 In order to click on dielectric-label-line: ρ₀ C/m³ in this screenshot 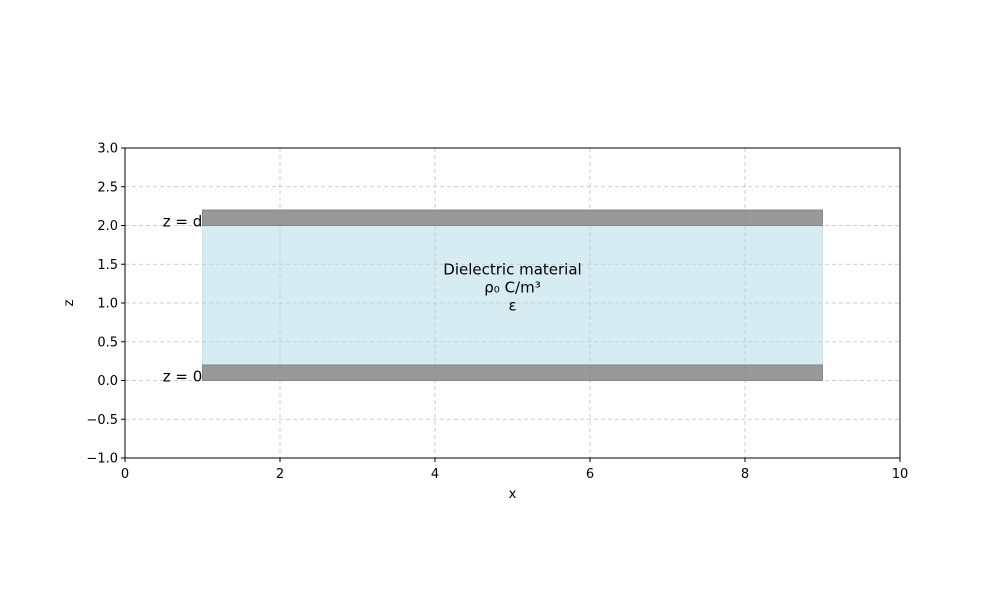, I will do `click(512, 288)`.